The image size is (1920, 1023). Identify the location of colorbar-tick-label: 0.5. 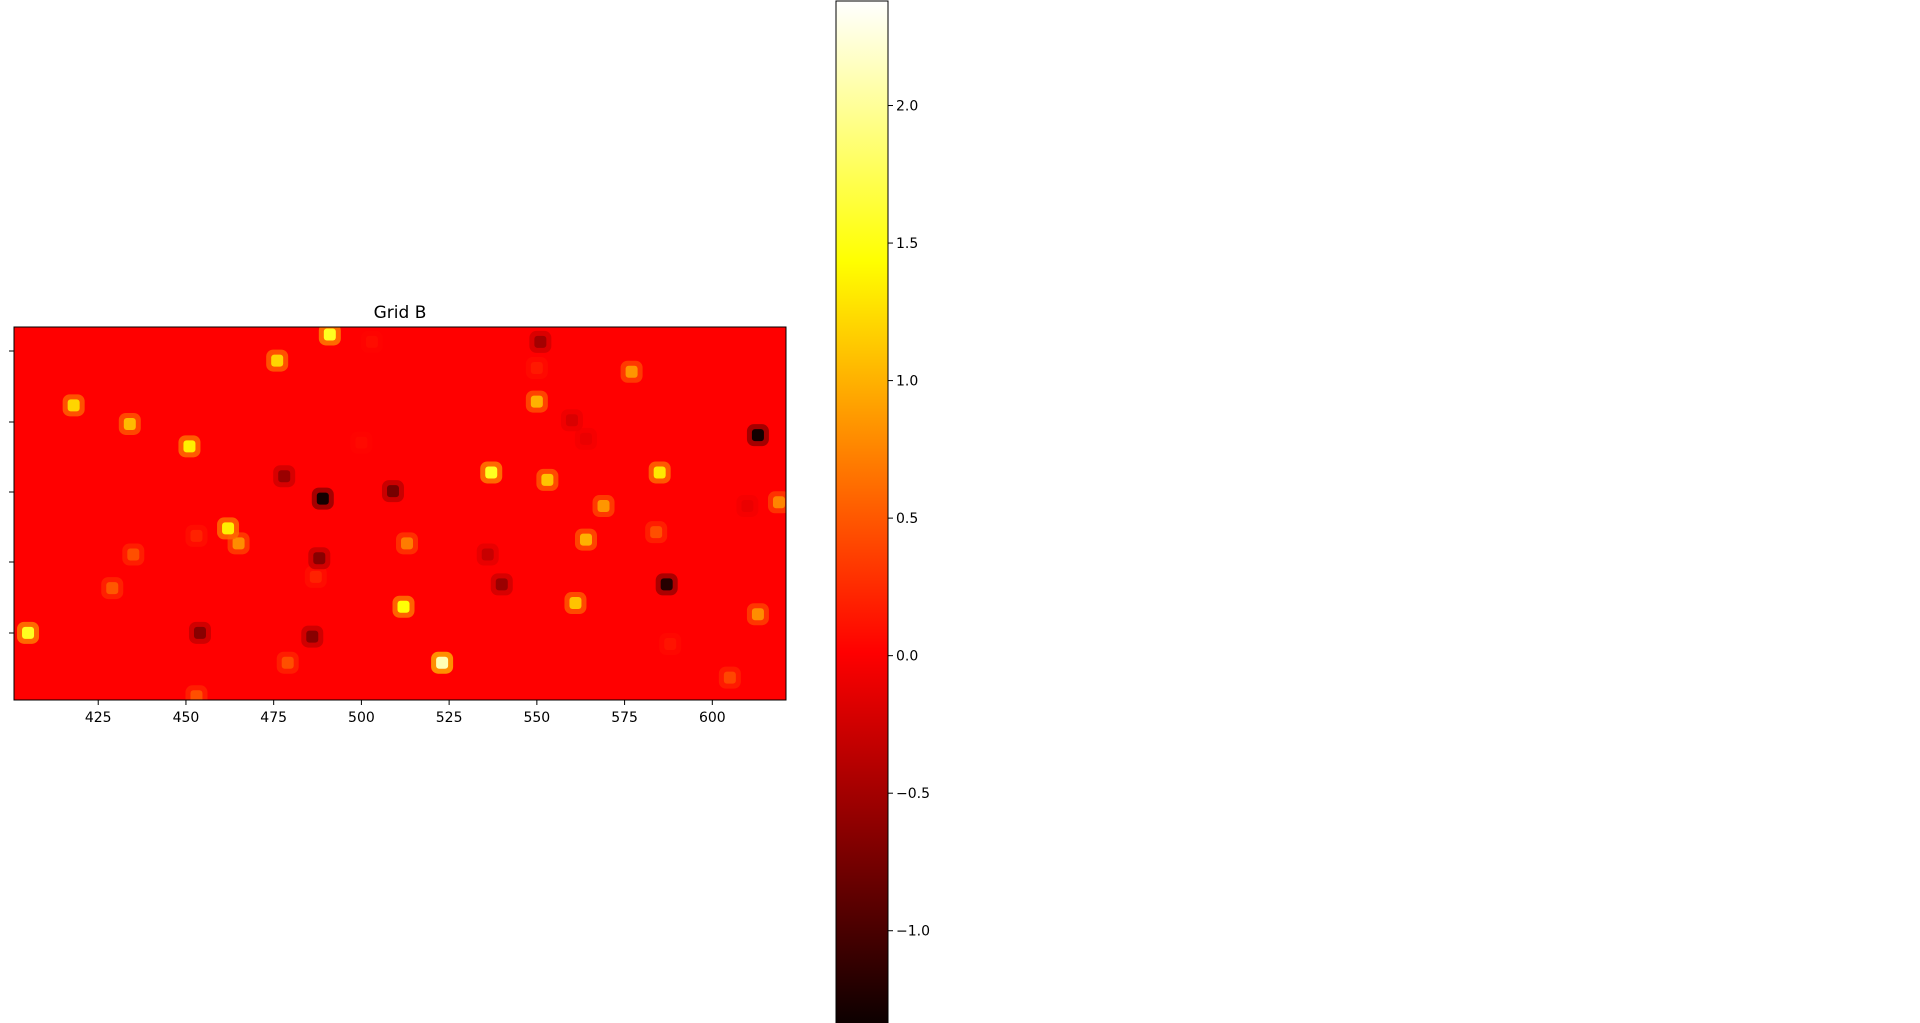
(907, 519).